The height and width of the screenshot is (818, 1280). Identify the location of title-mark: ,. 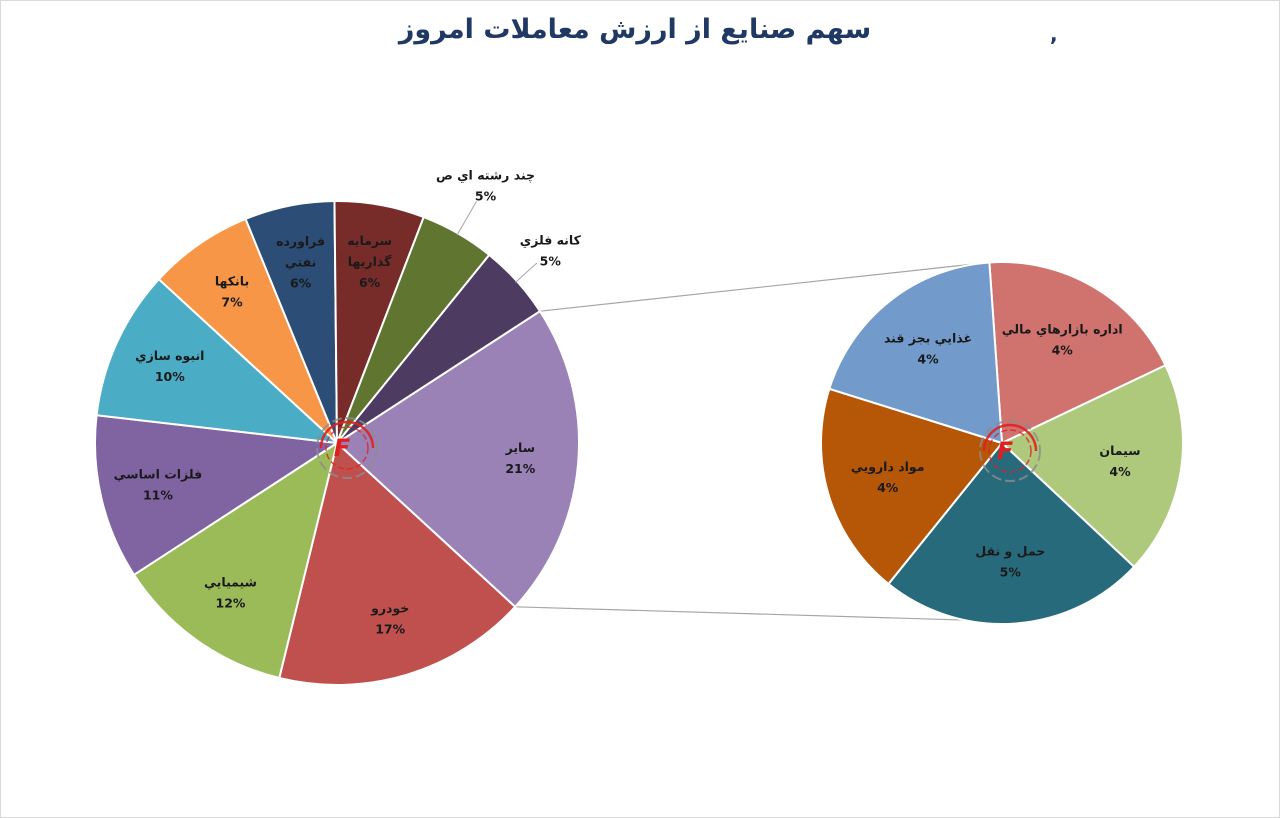
(1054, 34).